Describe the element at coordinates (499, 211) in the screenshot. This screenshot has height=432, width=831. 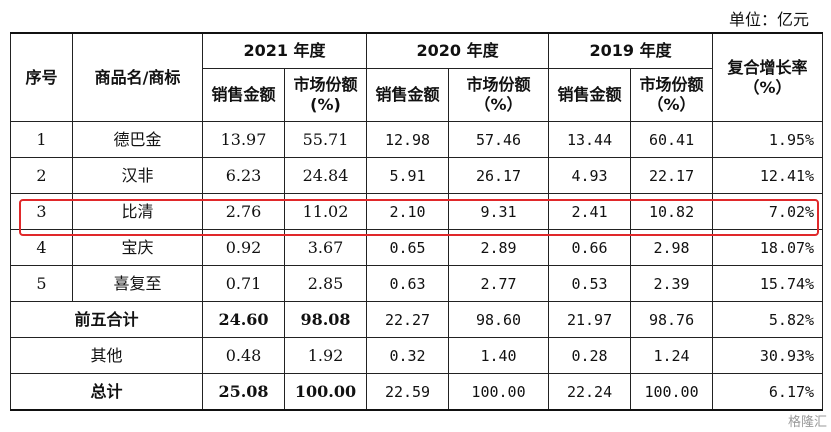
I see `cell-share-2020: 9.31` at that location.